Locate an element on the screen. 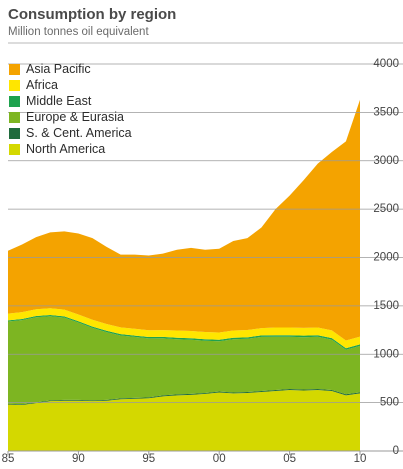 The height and width of the screenshot is (469, 403). chart-subtitle: Million tonnes oil equivalent is located at coordinates (78, 32).